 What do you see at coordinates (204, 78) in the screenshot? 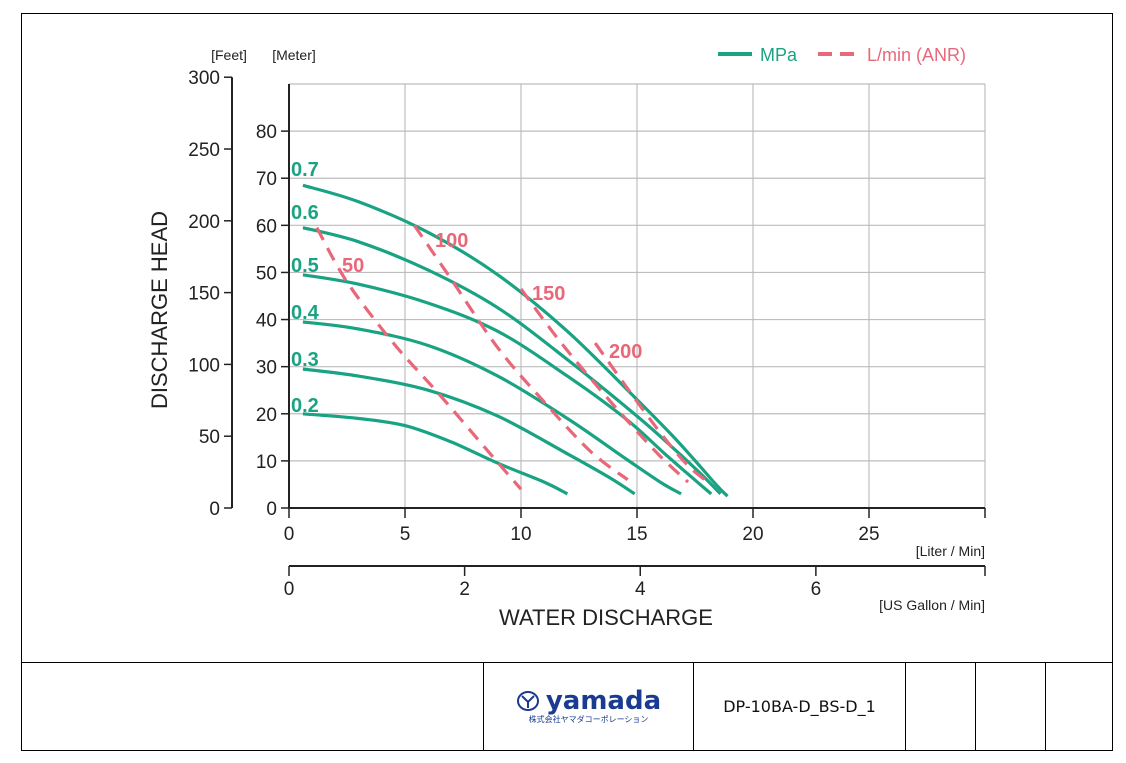
I see `feet-tick-label: 300` at bounding box center [204, 78].